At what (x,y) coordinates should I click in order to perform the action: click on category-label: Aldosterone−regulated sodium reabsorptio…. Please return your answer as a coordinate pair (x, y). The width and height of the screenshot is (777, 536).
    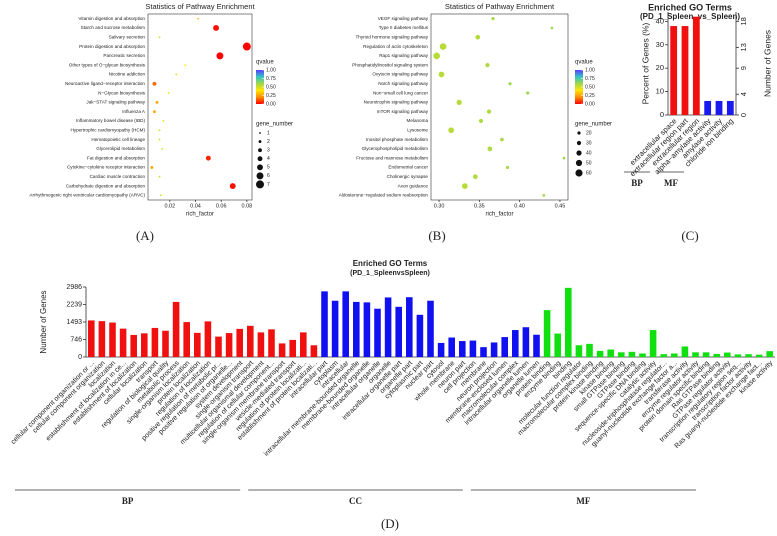
    Looking at the image, I should click on (384, 195).